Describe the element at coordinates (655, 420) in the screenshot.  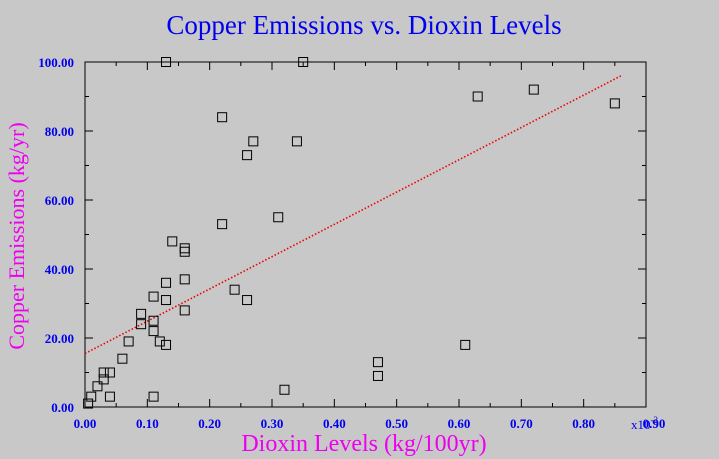
I see `x-axis-multiplier-exponent: -2` at that location.